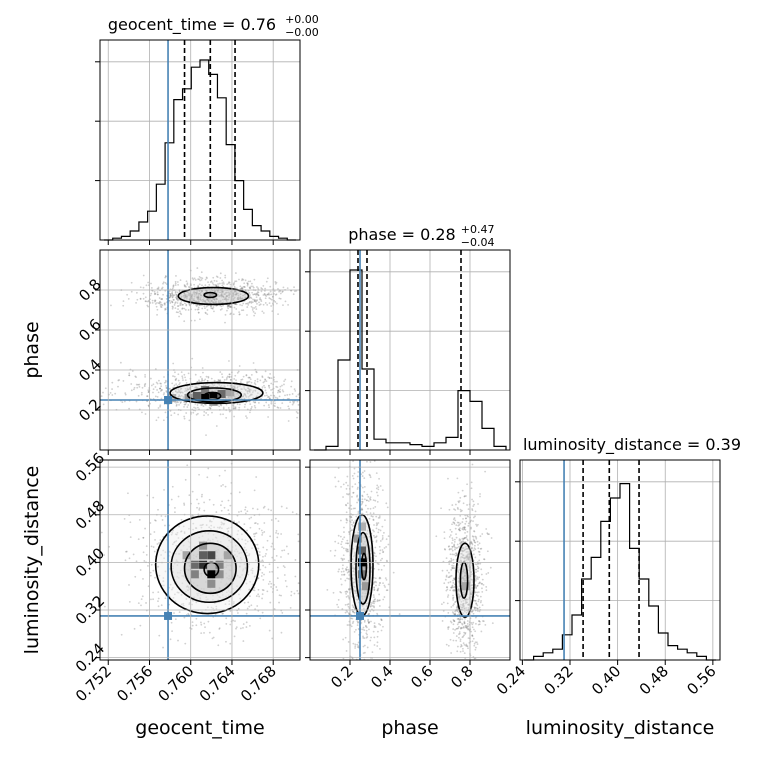 The image size is (760, 765). Describe the element at coordinates (478, 242) in the screenshot. I see `panel-title-sub-phase: −0.04` at that location.